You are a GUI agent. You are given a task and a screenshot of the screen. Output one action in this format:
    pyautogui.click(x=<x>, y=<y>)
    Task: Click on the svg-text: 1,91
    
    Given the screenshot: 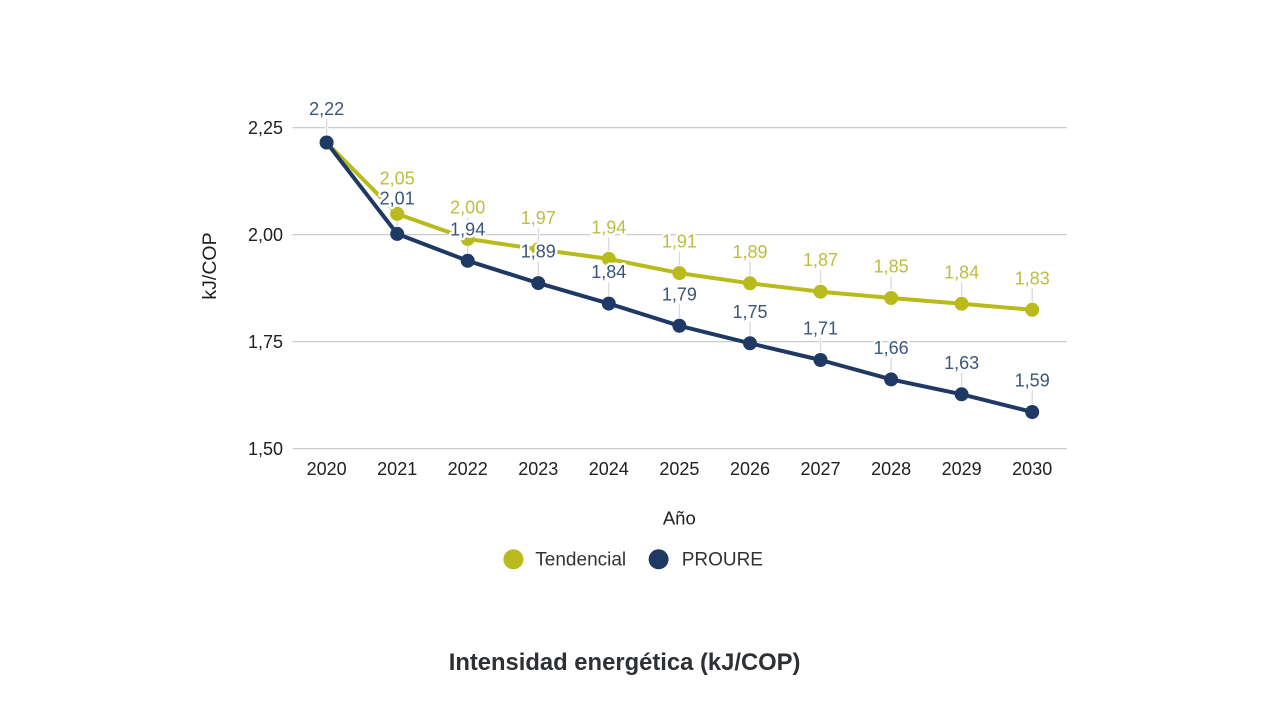 What is the action you would take?
    pyautogui.click(x=679, y=242)
    